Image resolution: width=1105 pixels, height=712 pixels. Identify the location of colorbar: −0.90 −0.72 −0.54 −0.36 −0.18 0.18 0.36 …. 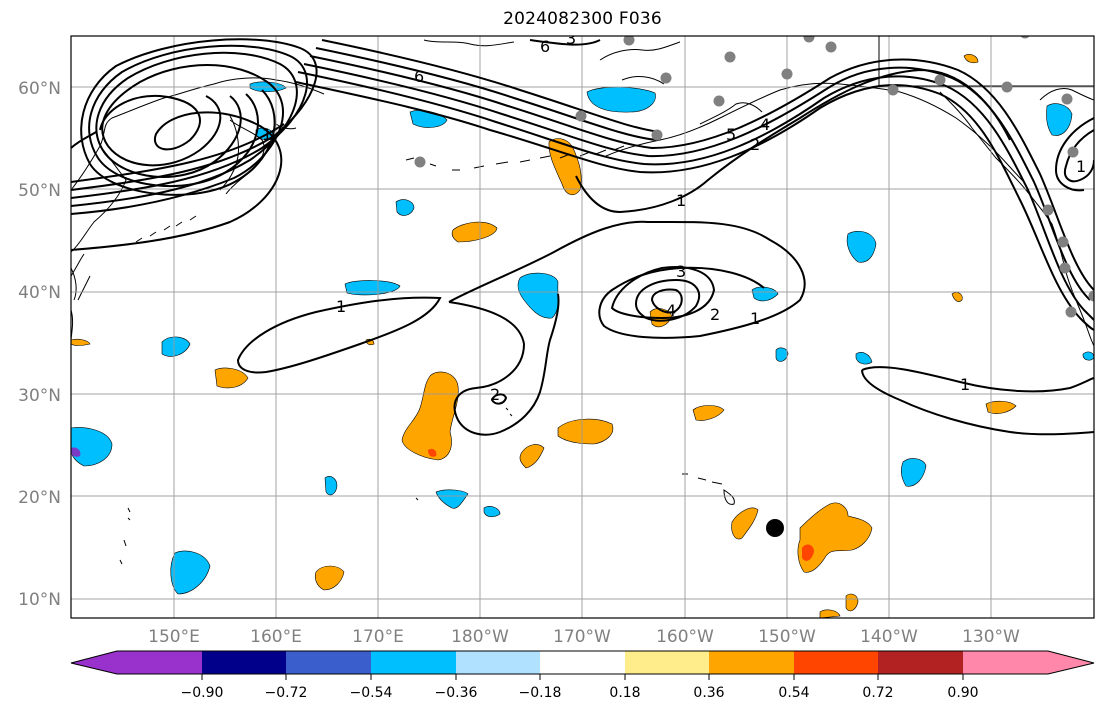
(582, 675).